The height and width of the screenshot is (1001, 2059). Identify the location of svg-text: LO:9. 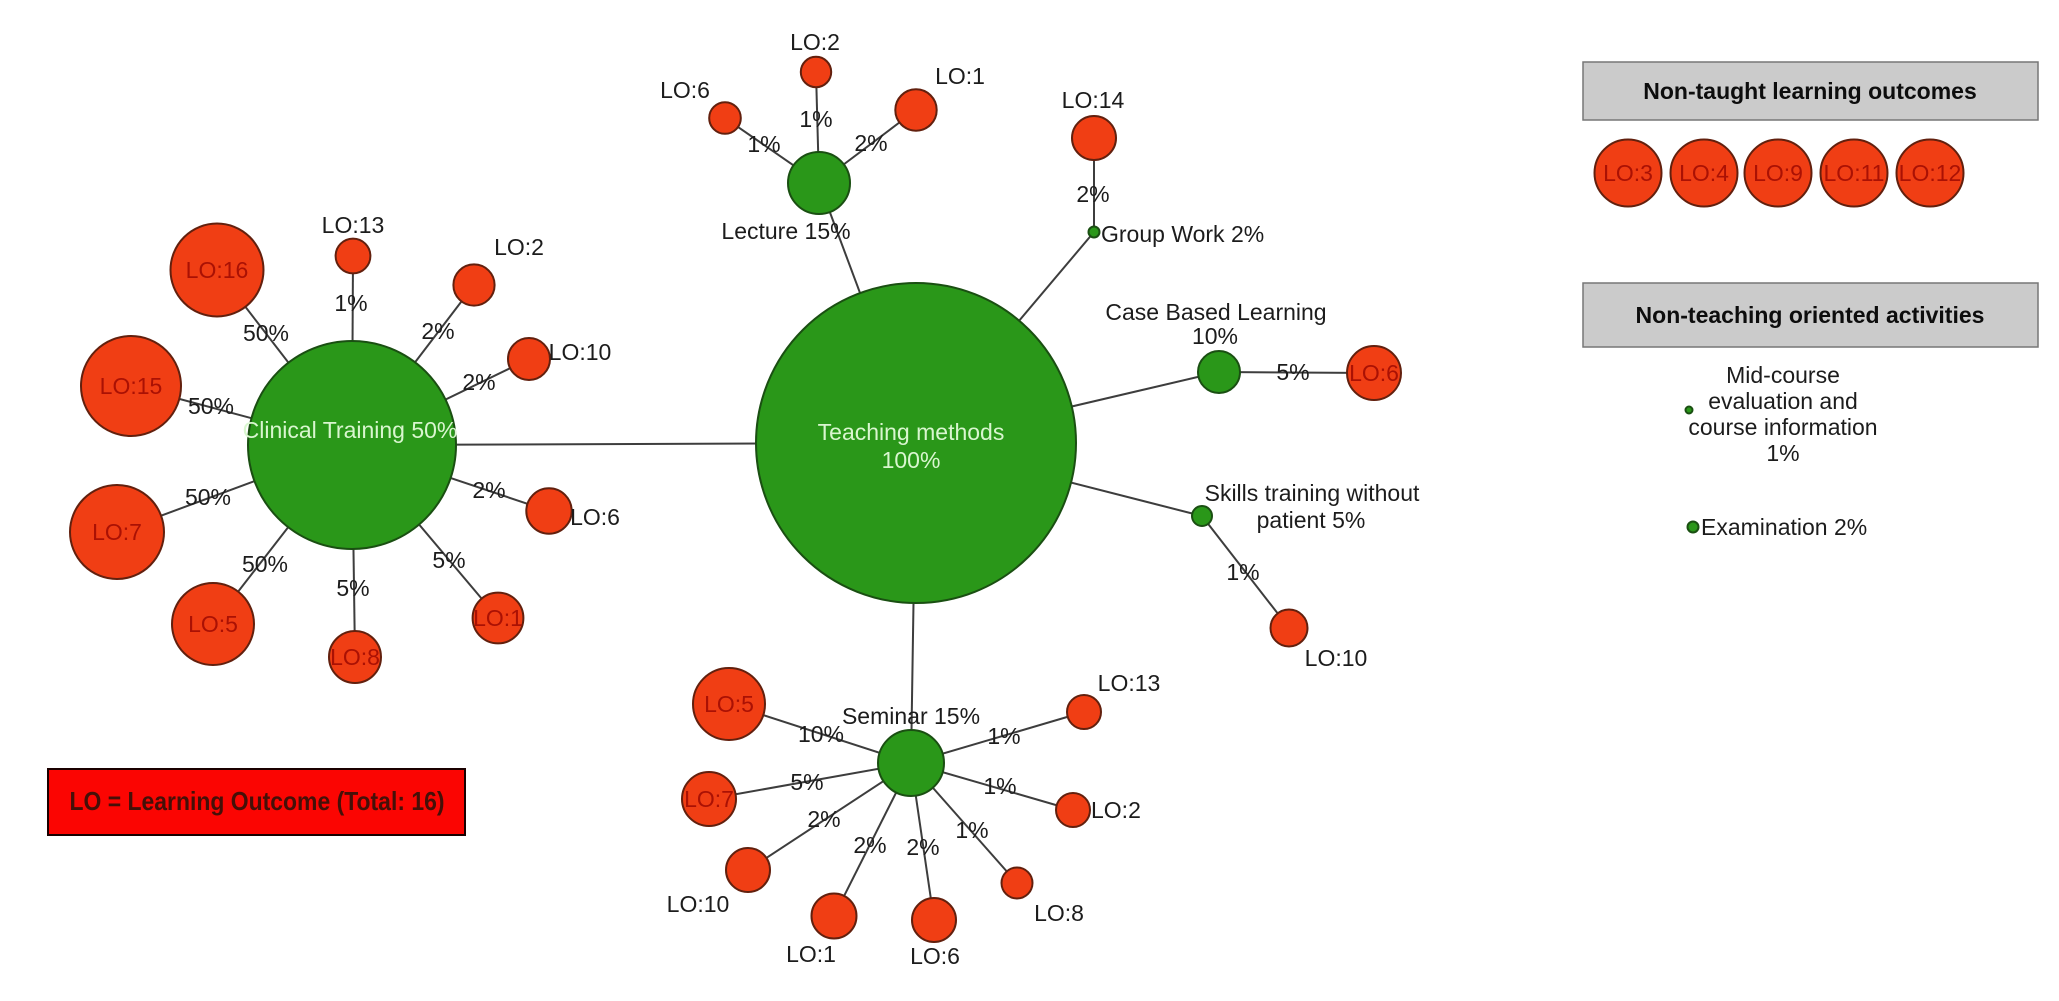
(1778, 173).